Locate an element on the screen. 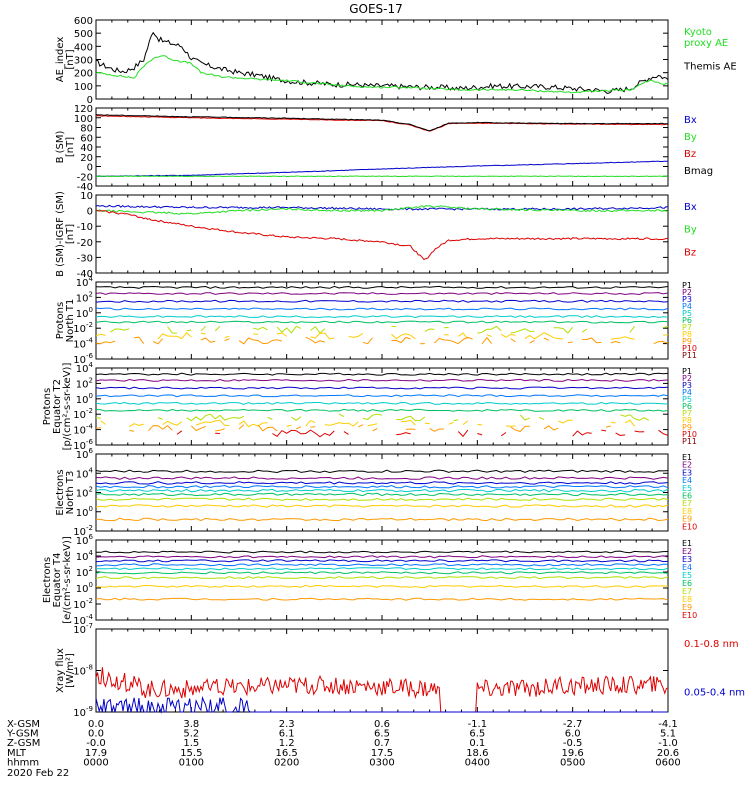 The height and width of the screenshot is (800, 750). y-tick-label: 60 is located at coordinates (86, 138).